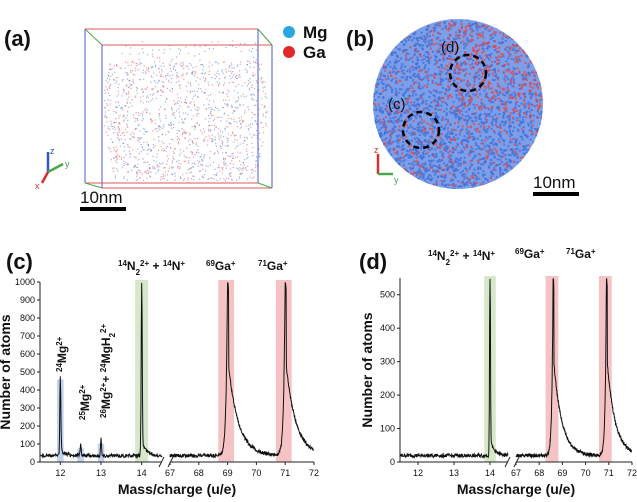  I want to click on y-tick-label: 800, so click(27, 318).